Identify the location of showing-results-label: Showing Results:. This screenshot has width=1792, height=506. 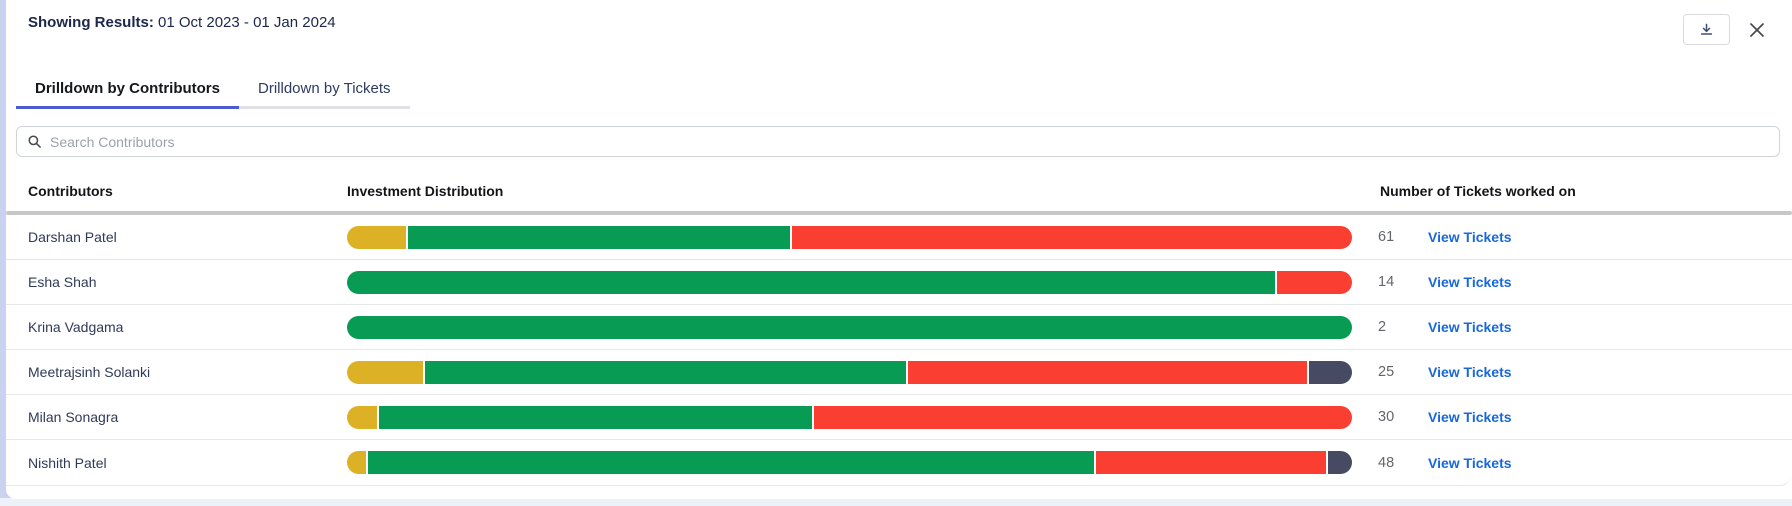
(91, 22).